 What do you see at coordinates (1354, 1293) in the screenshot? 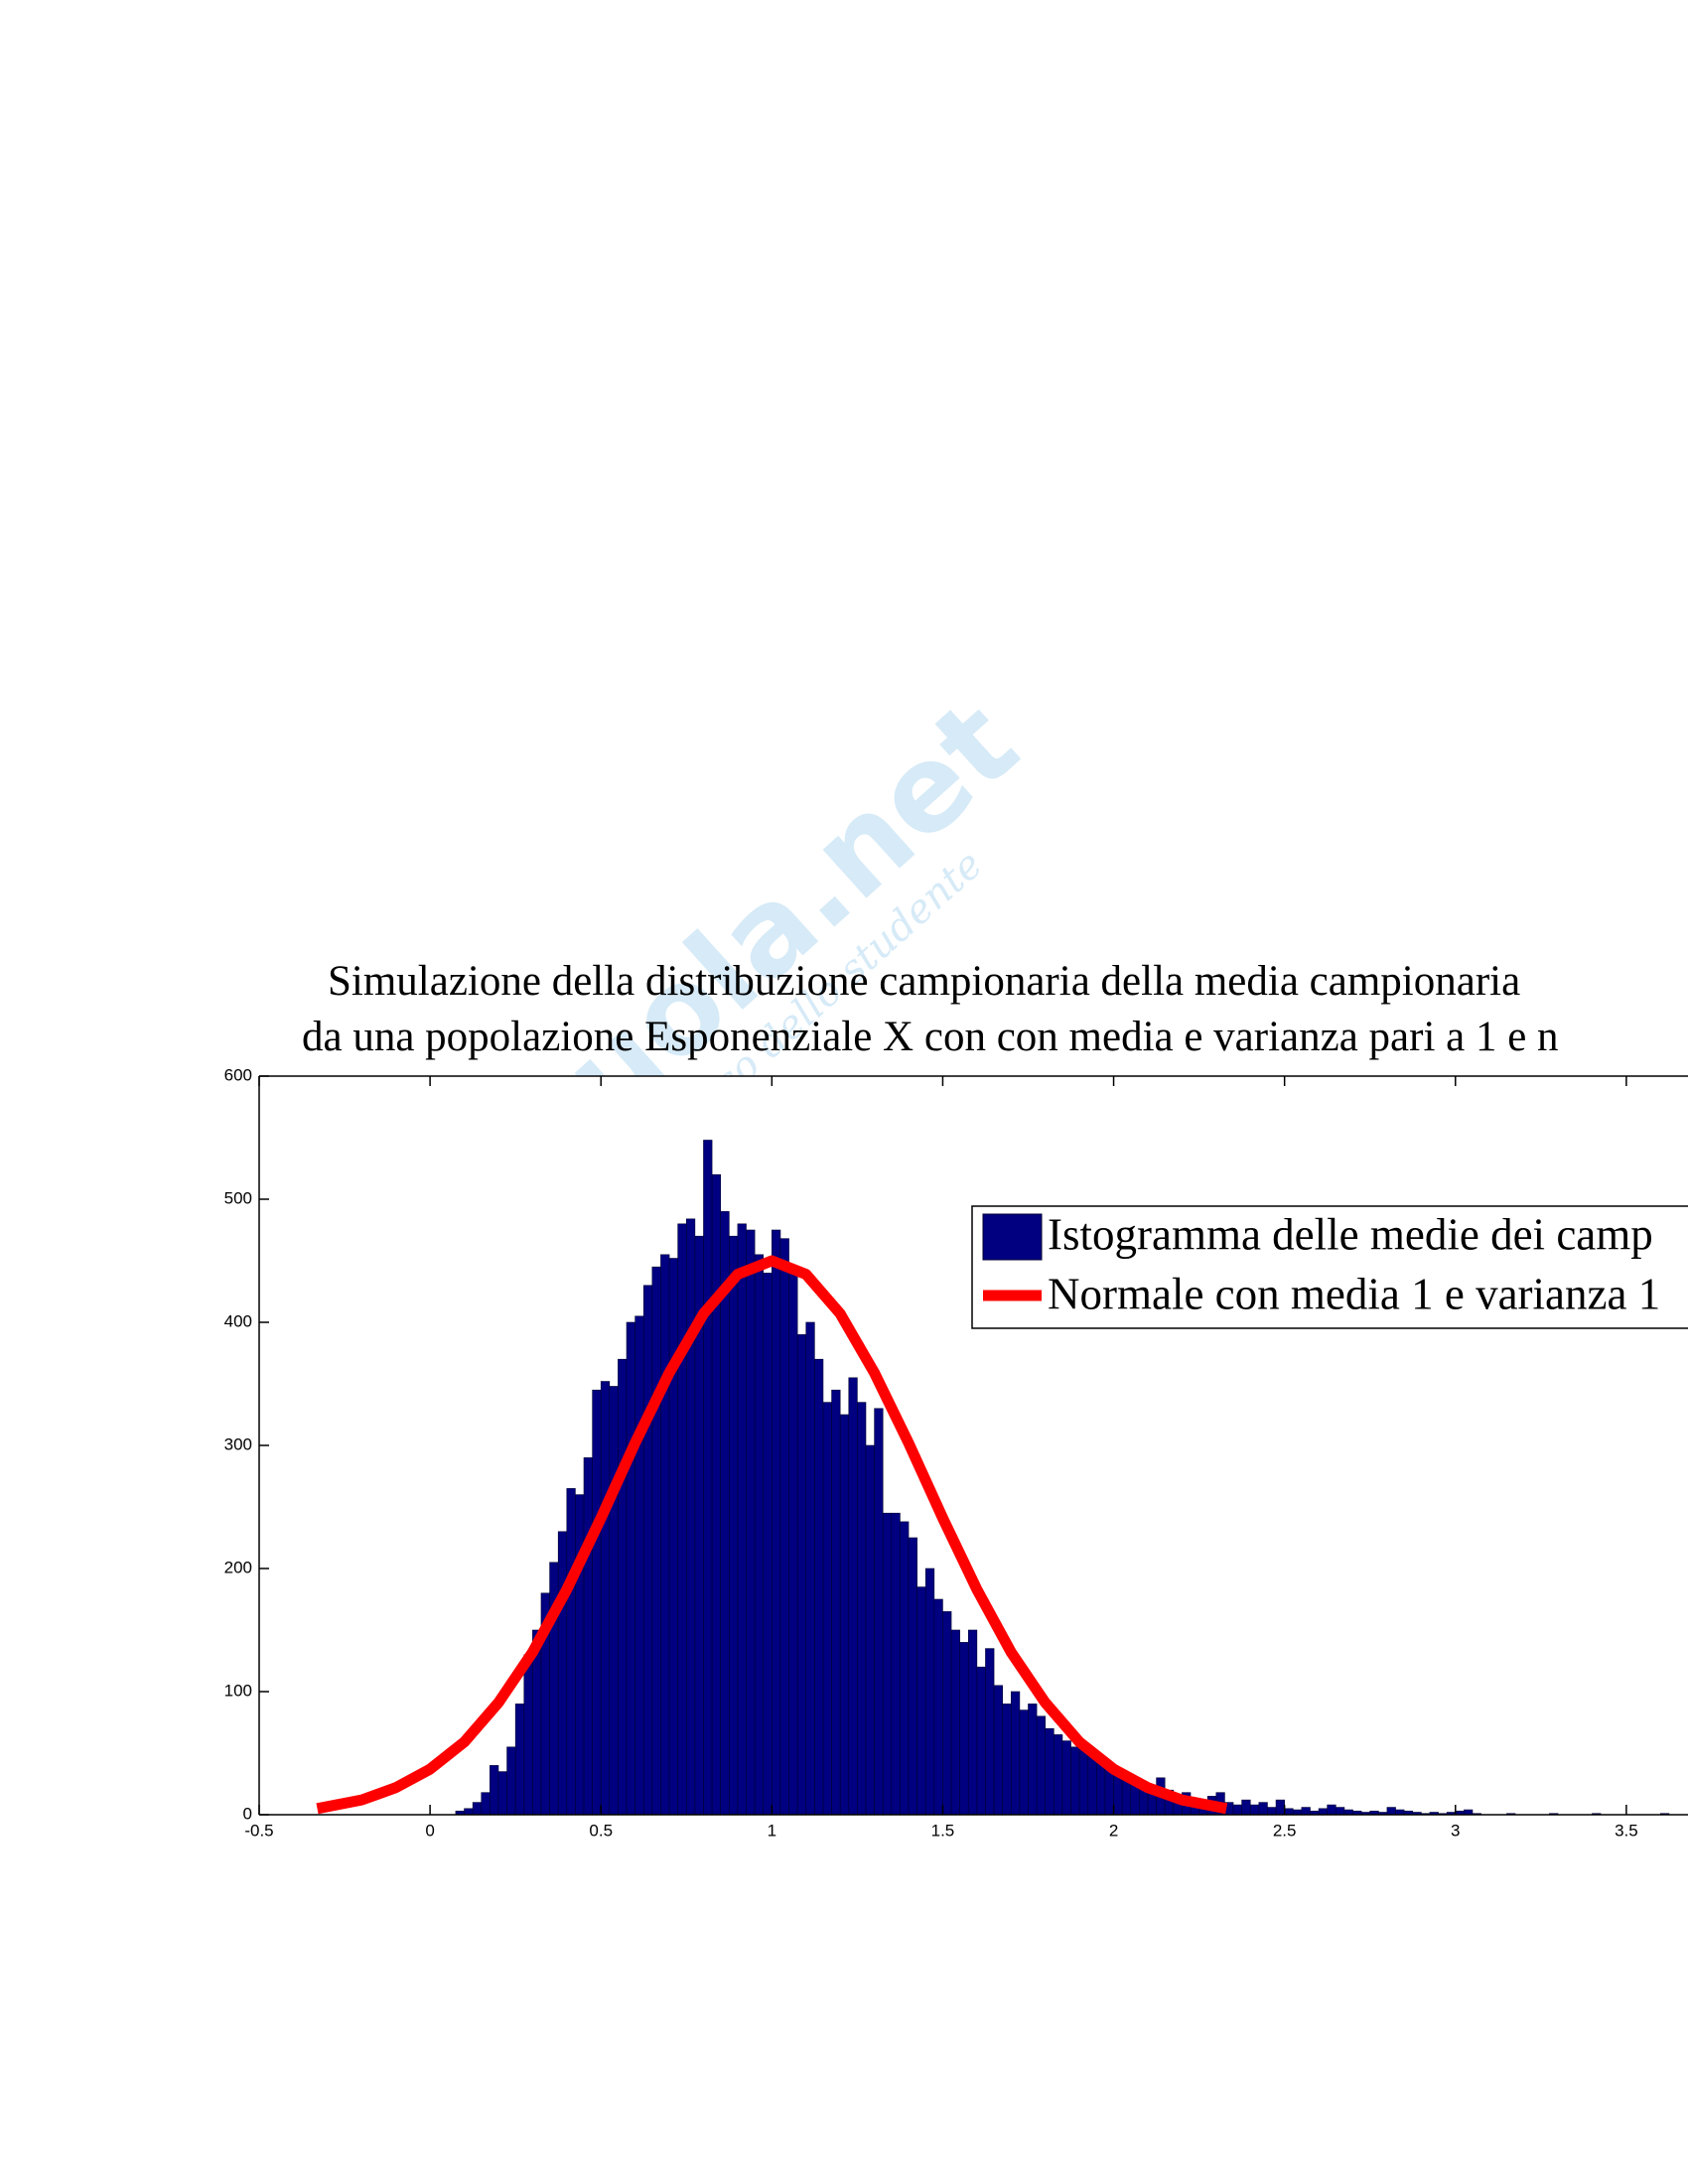
I see `legend-label: Normale con media 1 e varianza 1` at bounding box center [1354, 1293].